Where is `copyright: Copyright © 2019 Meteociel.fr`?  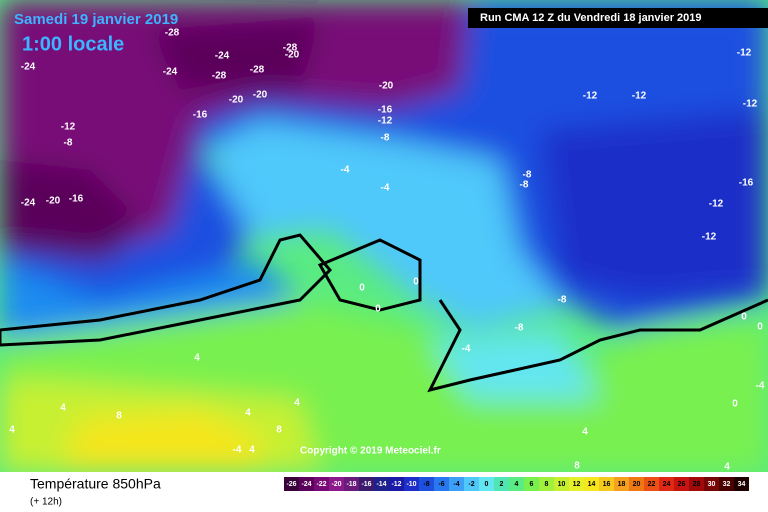
copyright: Copyright © 2019 Meteociel.fr is located at coordinates (370, 451).